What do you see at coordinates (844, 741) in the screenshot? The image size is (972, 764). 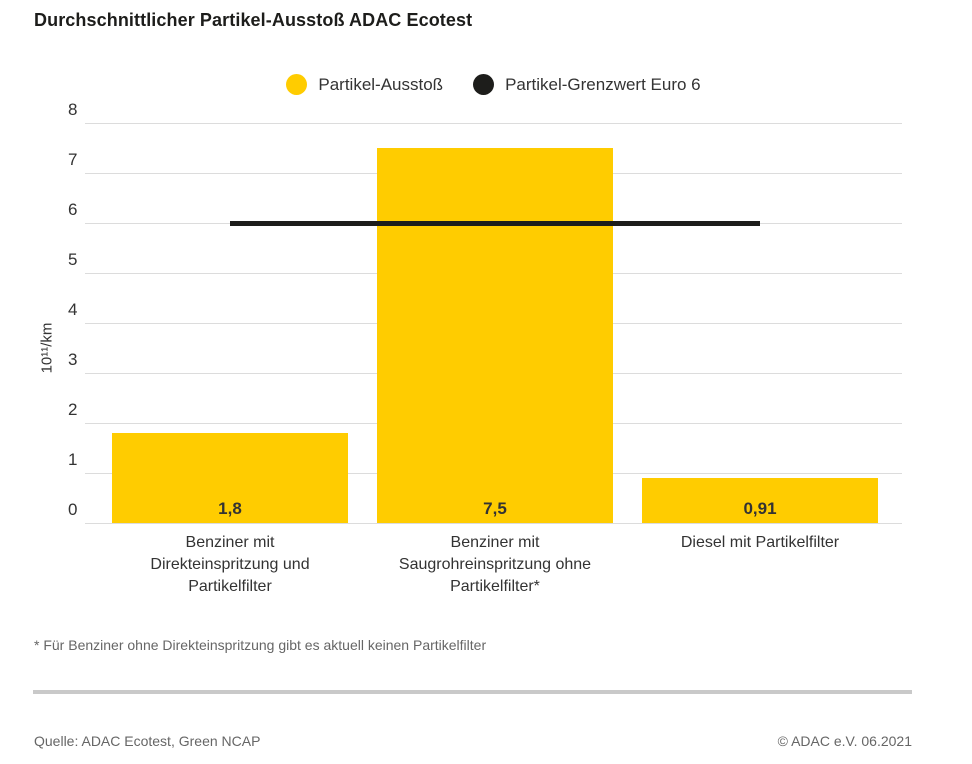 I see `copyright-text: © ADAC e.V. 06.2021` at bounding box center [844, 741].